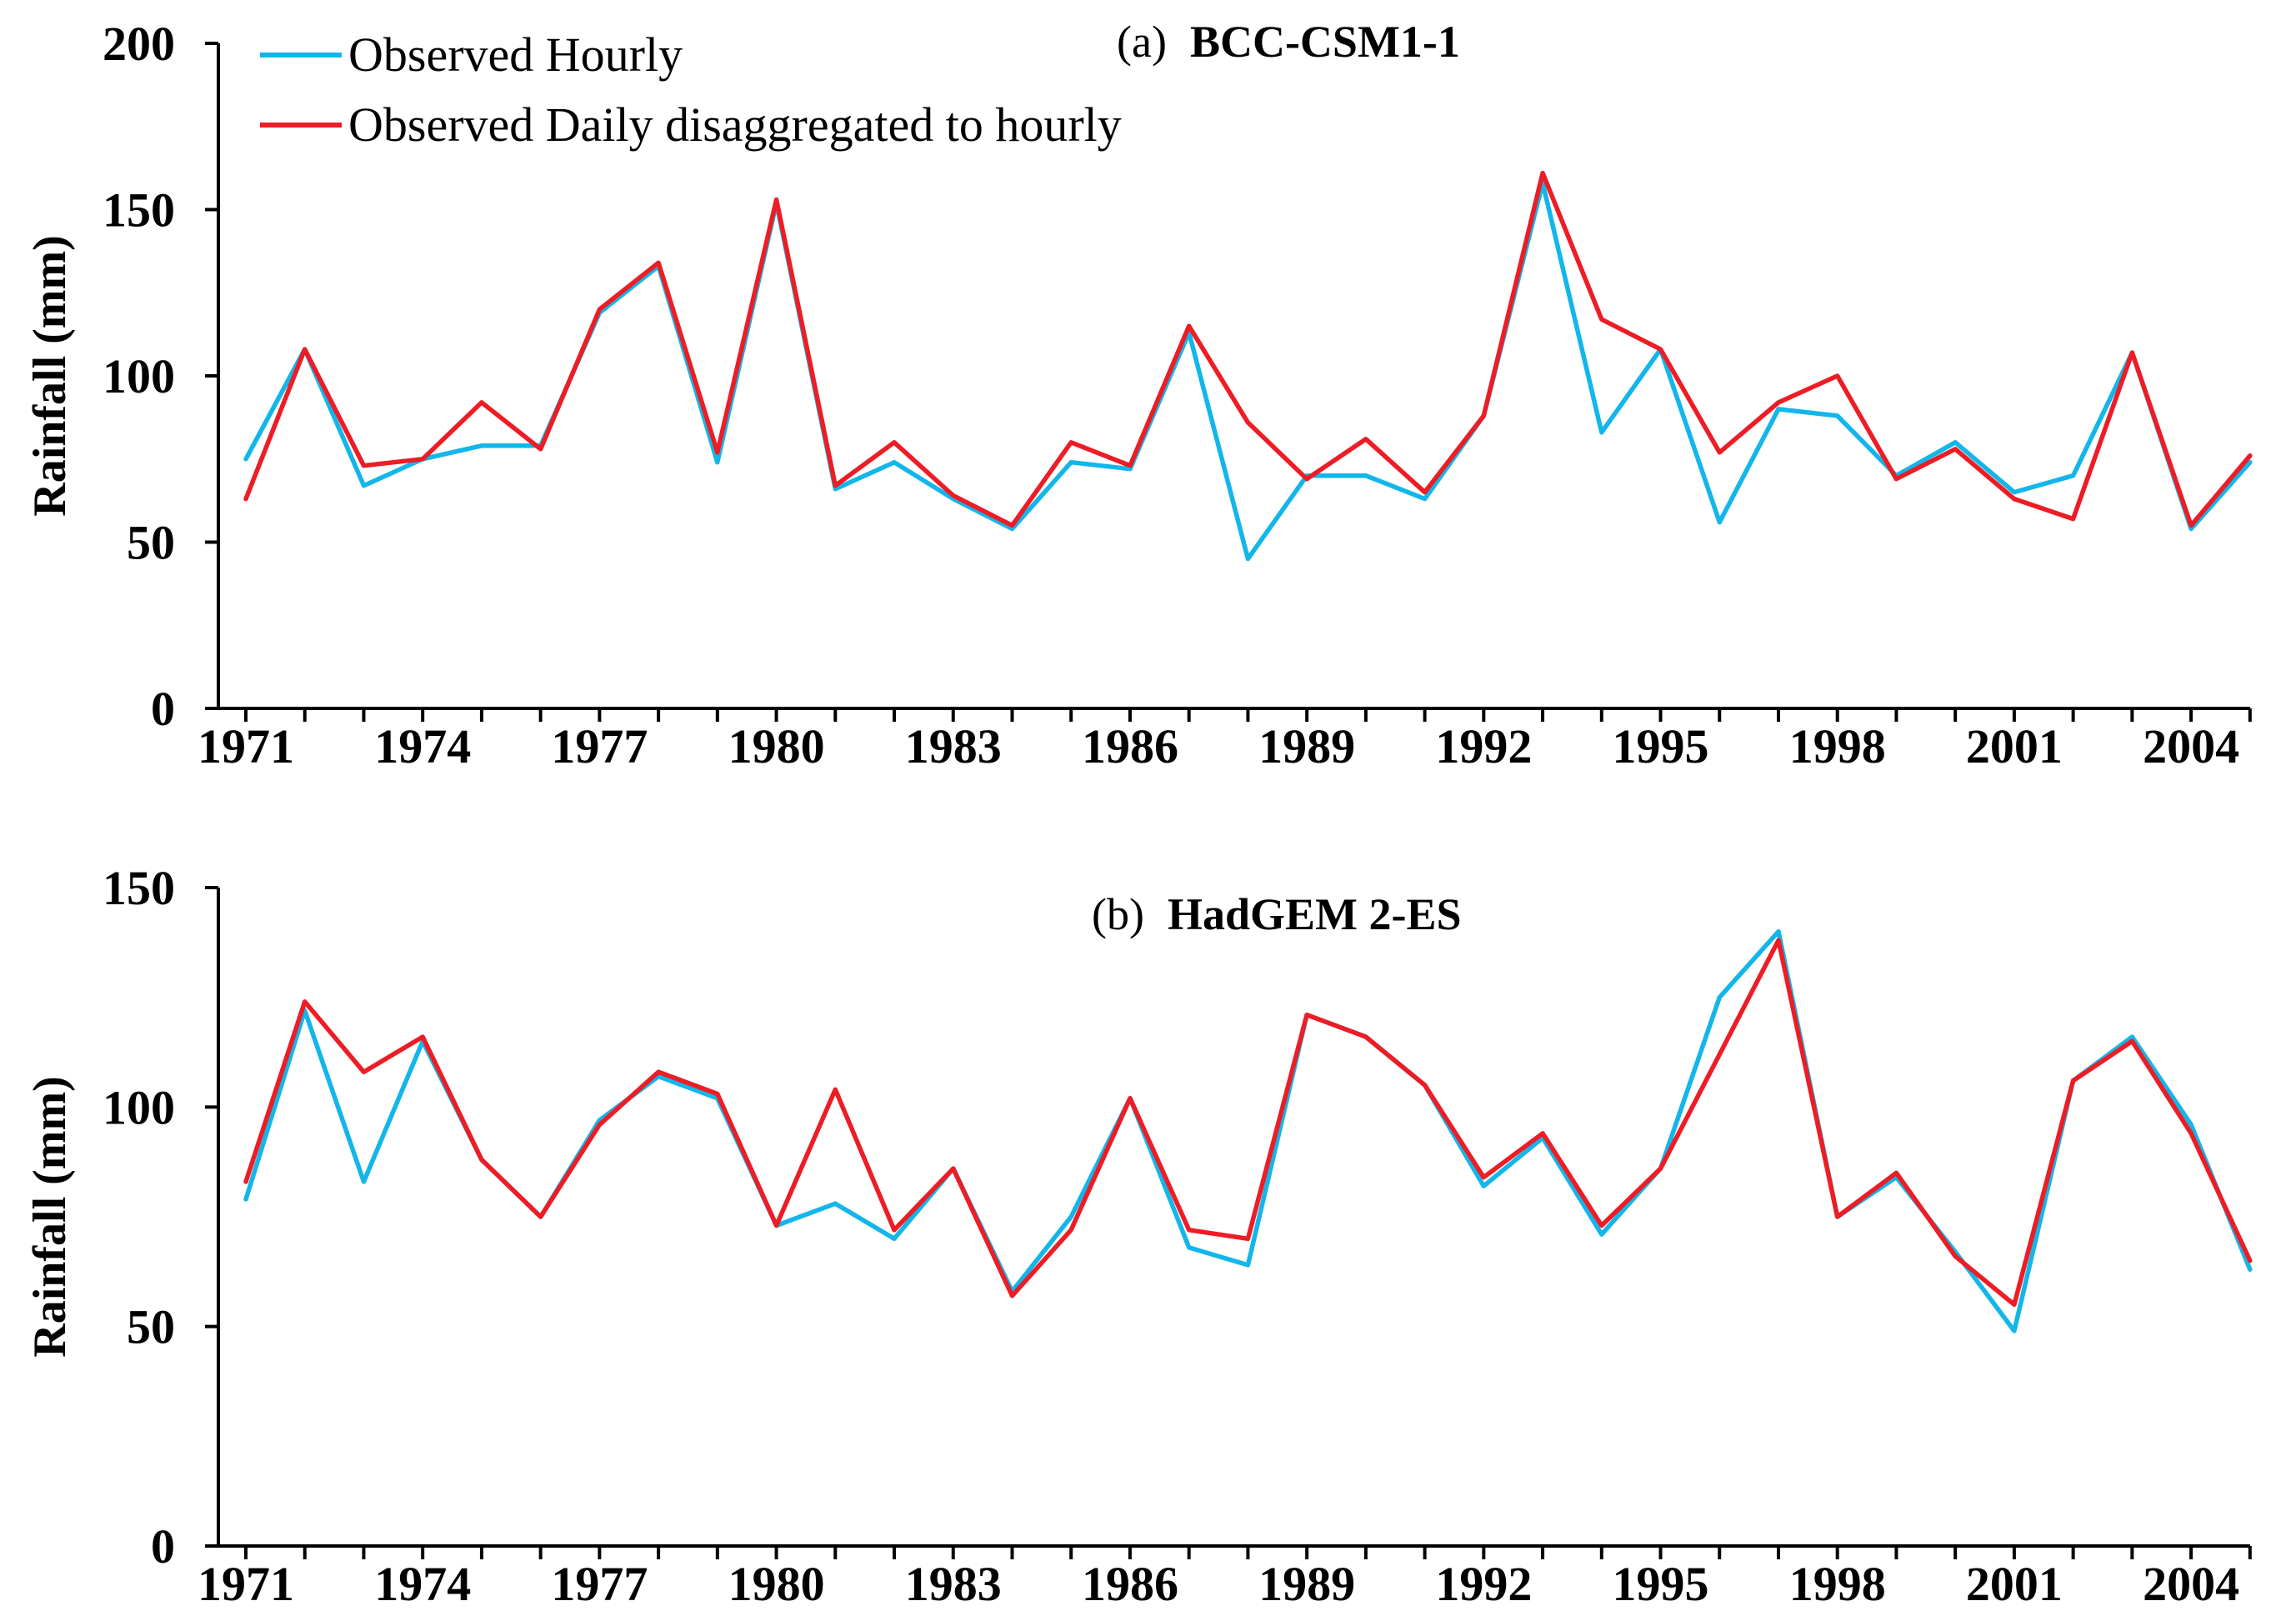  Describe the element at coordinates (1118, 914) in the screenshot. I see `chart-title-prefix: (b)` at that location.